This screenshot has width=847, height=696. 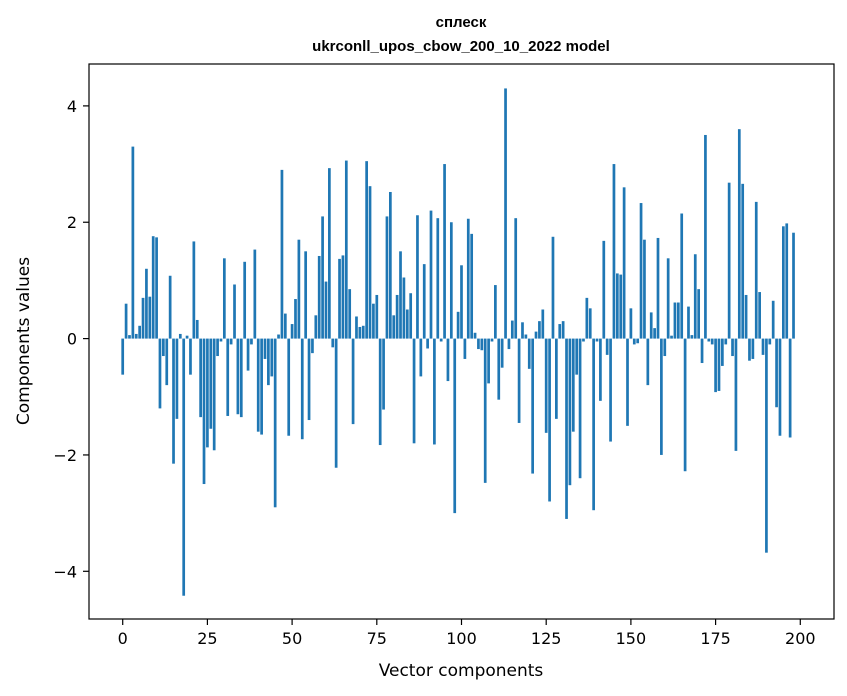 I want to click on chart-subtitle: ukrconll_upos_cbow_200_10_2022 model, so click(x=461, y=46).